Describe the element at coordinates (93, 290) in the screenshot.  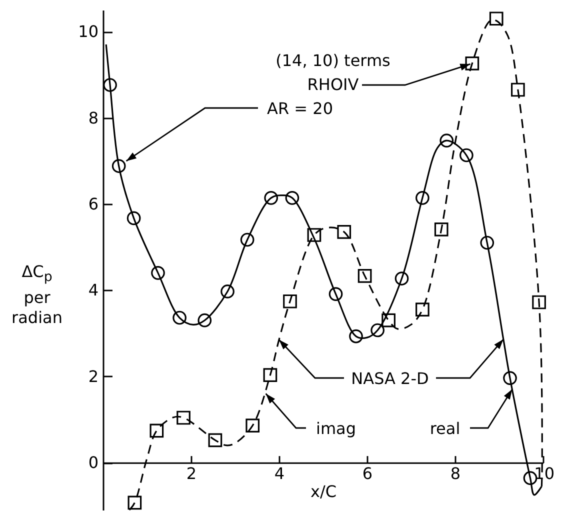
I see `y-tick-label: 4` at that location.